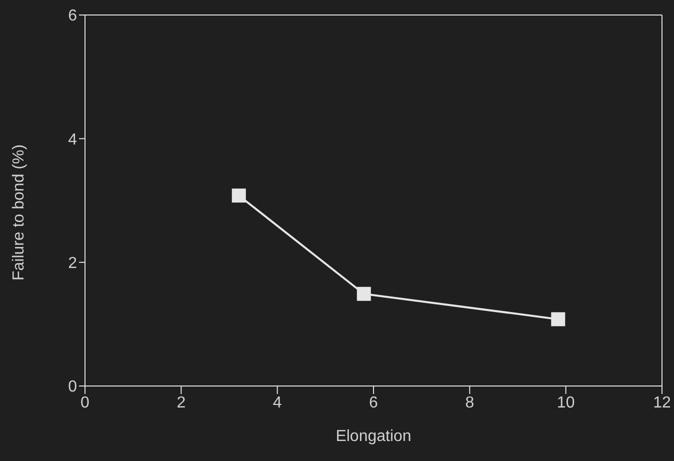 The image size is (674, 461). Describe the element at coordinates (373, 403) in the screenshot. I see `x-tick-label: 6` at that location.